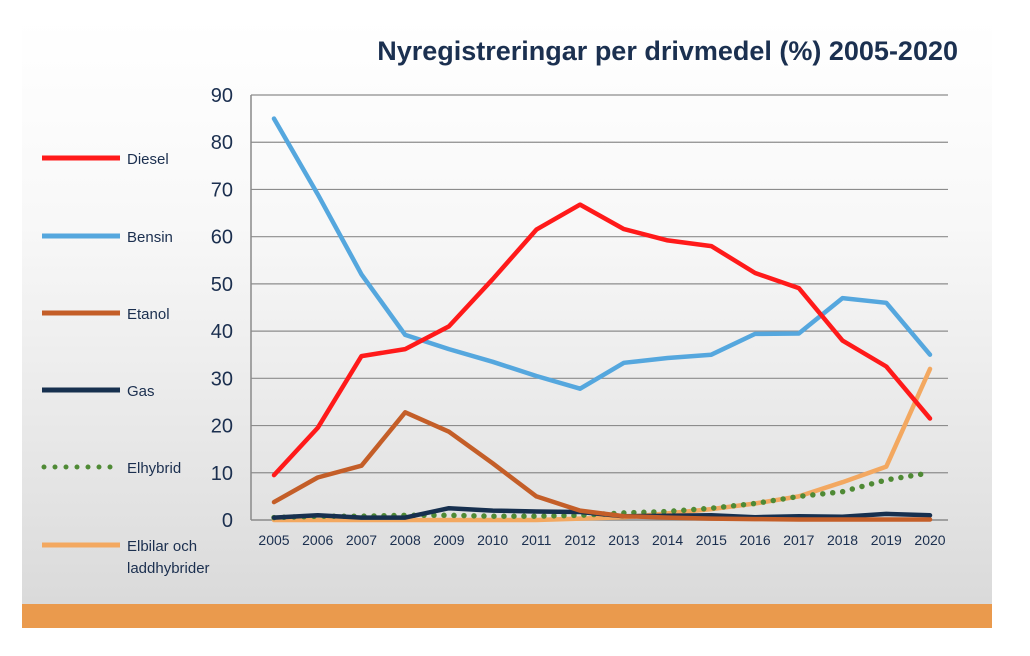 This screenshot has width=1030, height=656. I want to click on y-tick-label: 40, so click(222, 332).